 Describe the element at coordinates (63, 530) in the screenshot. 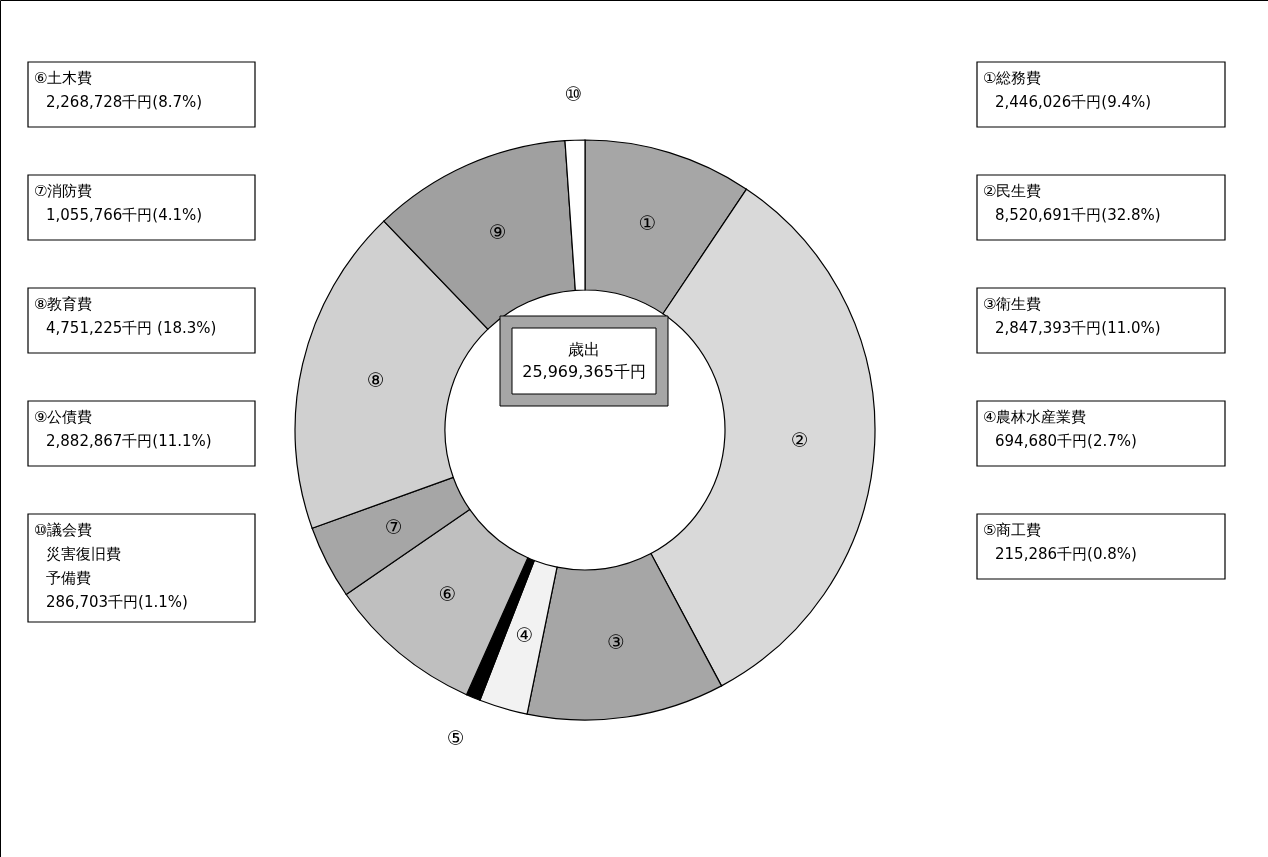

I see `text: ⑩議会費` at that location.